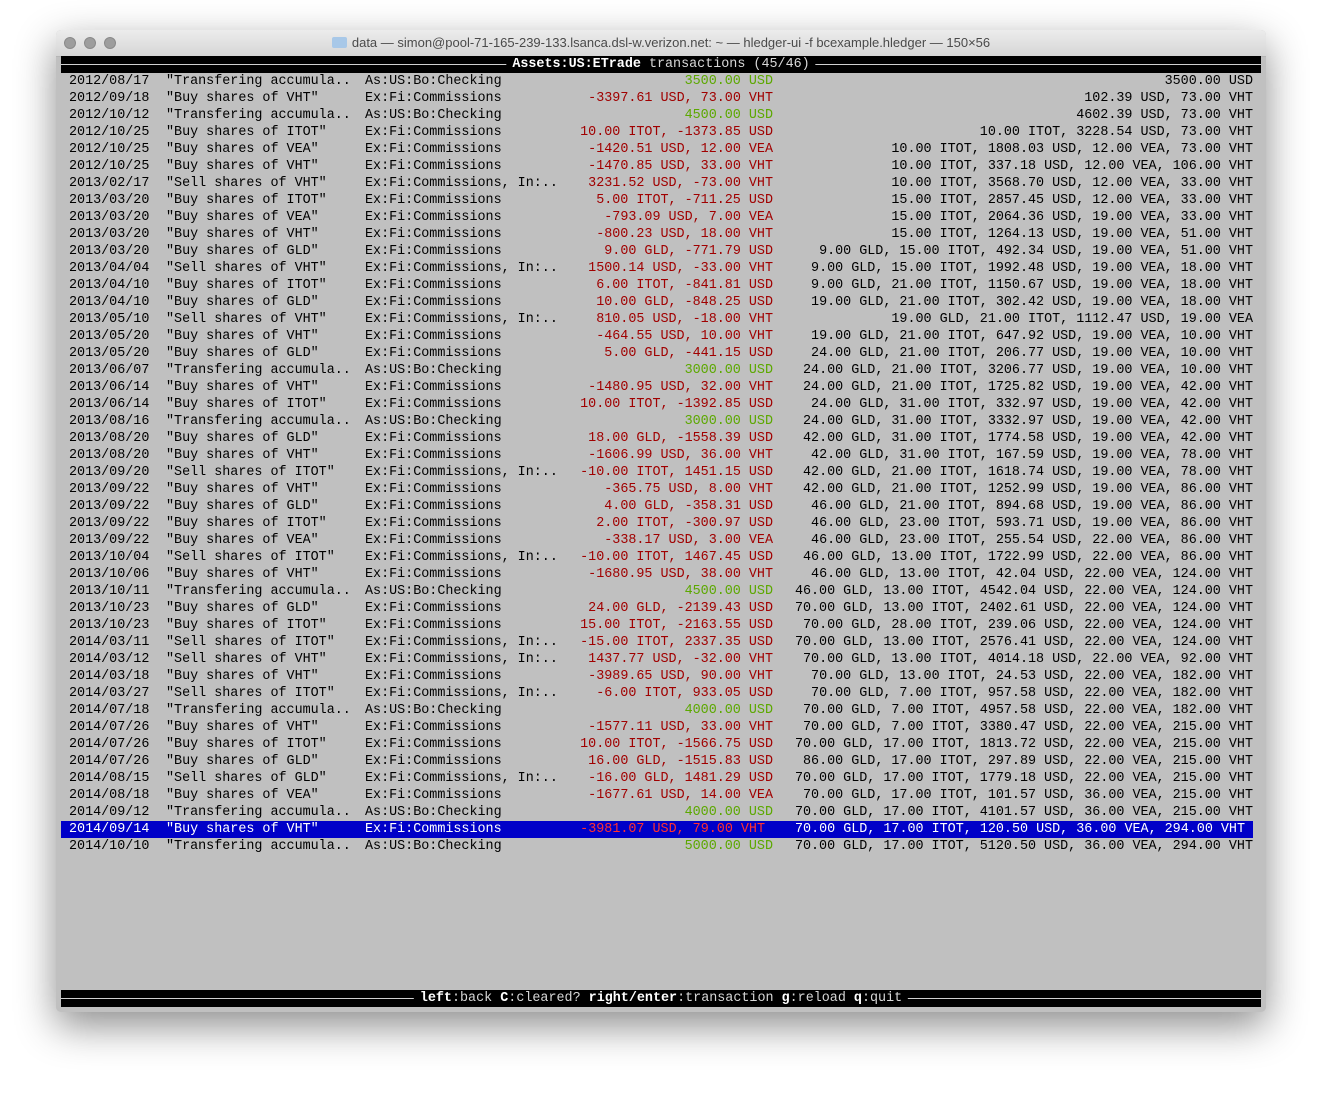 This screenshot has width=1322, height=1093. Describe the element at coordinates (242, 795) in the screenshot. I see `row-description: "Buy shares of VEA"` at that location.